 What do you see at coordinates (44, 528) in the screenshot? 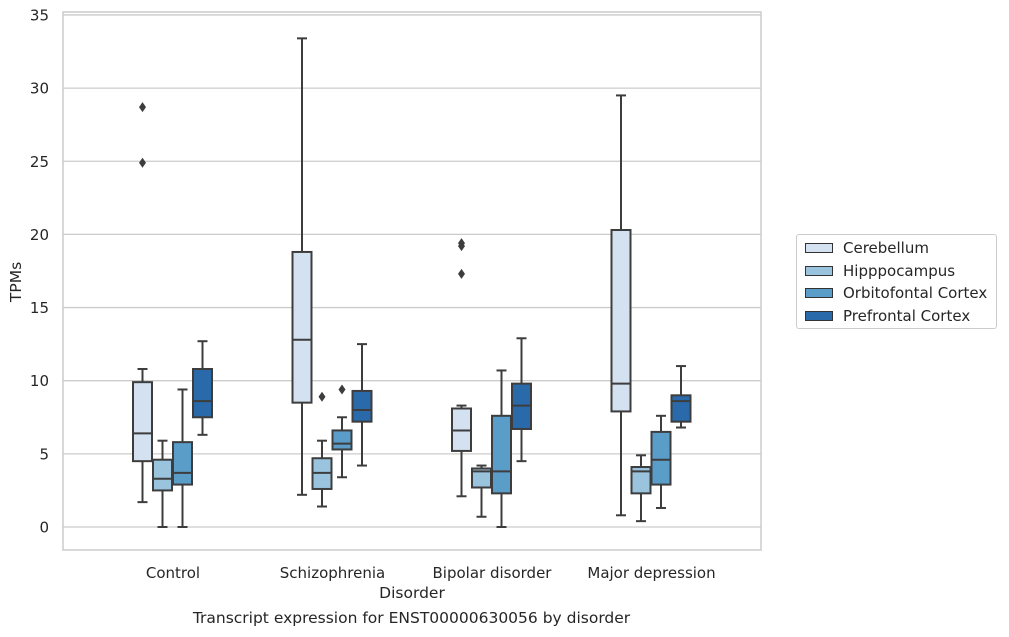
I see `y-tick-label: 0` at bounding box center [44, 528].